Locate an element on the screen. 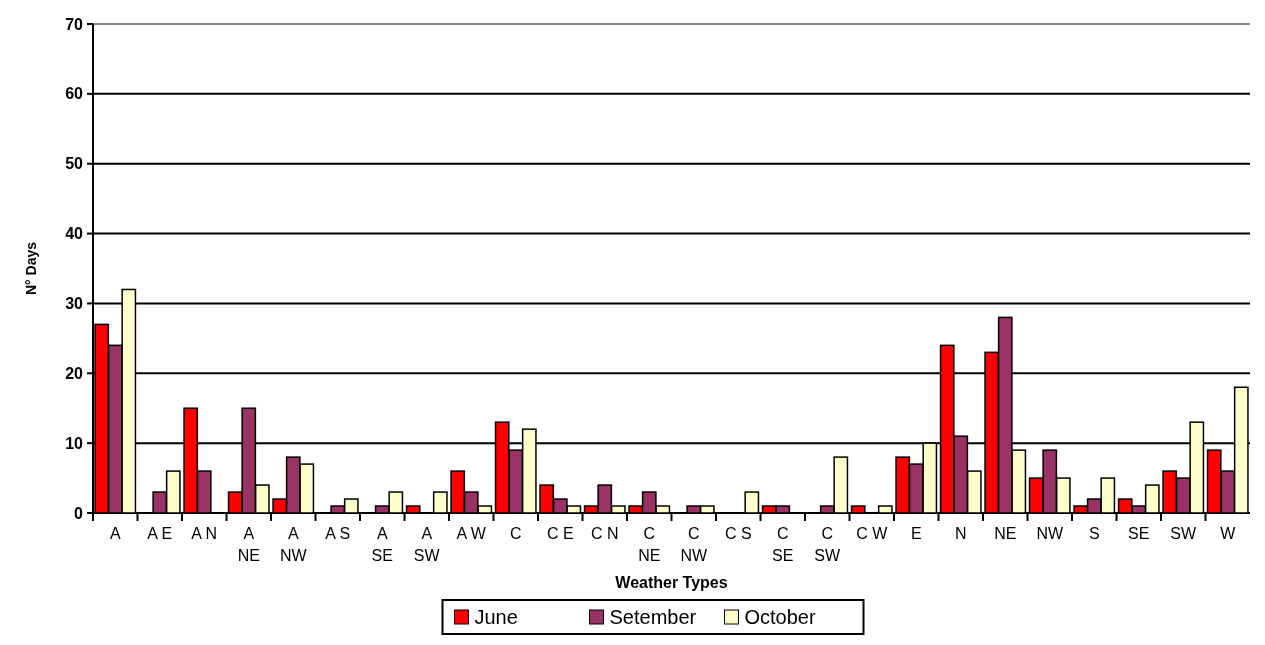 This screenshot has height=645, width=1265. x-tick-label: A W is located at coordinates (471, 533).